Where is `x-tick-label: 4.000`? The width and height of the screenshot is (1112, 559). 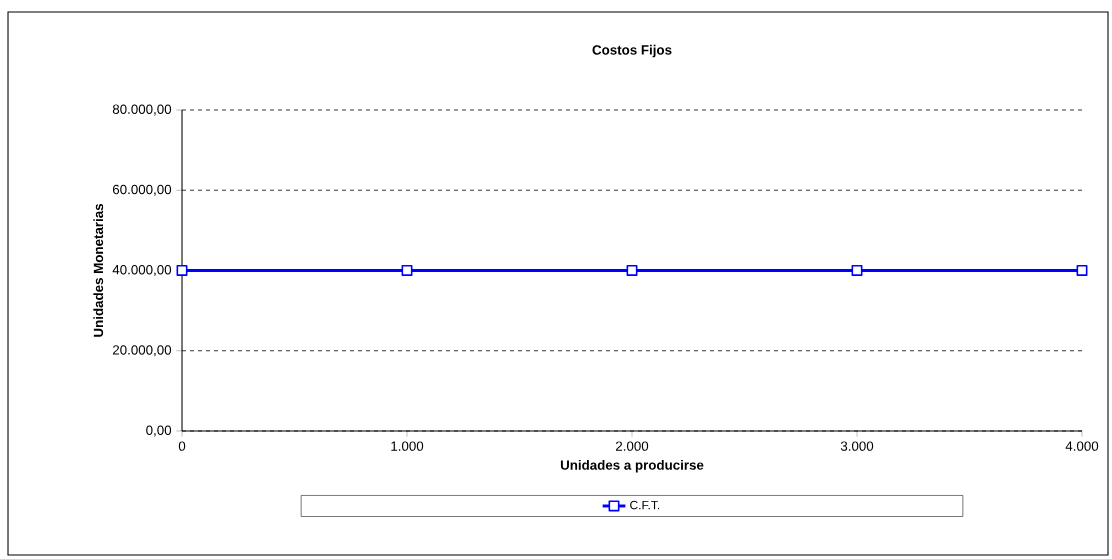 x-tick-label: 4.000 is located at coordinates (1082, 446).